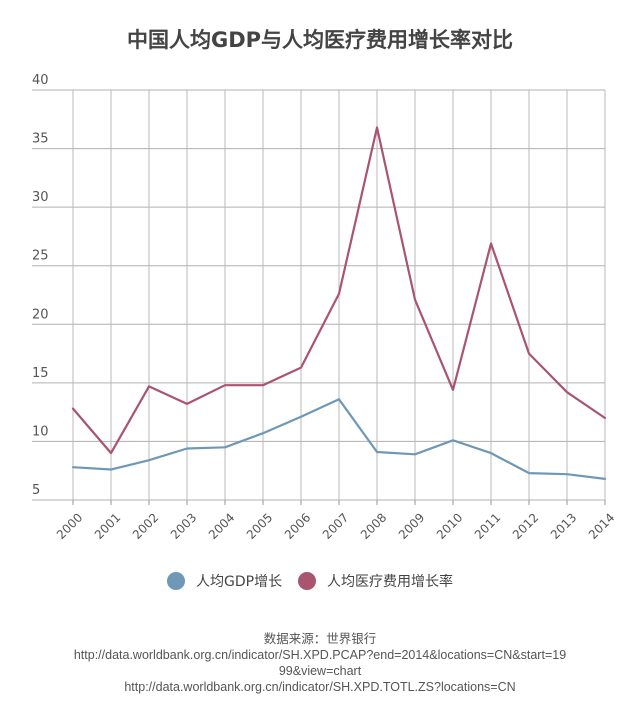 The image size is (640, 712). I want to click on legend-label-2: 人均医疗费用增长率, so click(390, 581).